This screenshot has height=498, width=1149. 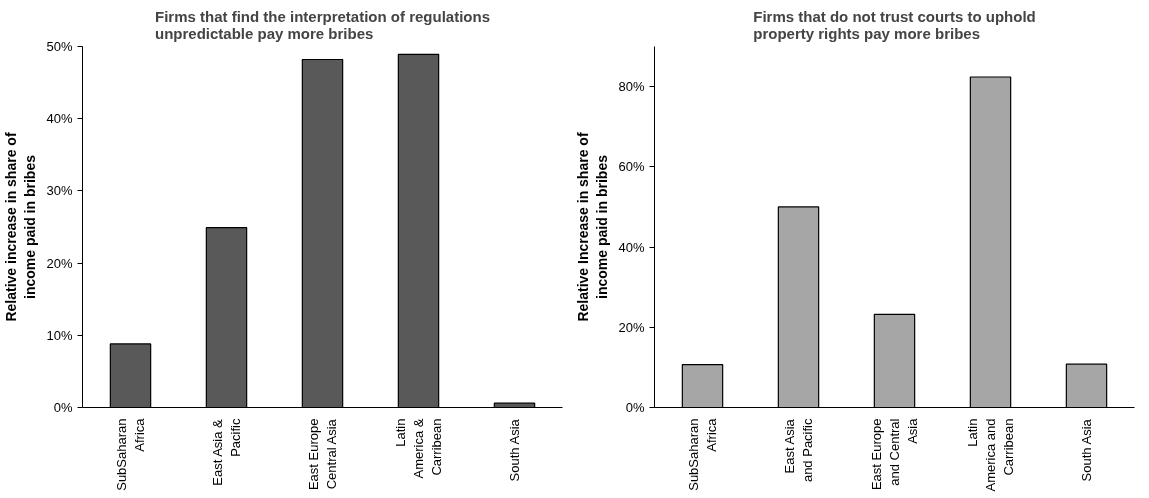 What do you see at coordinates (59, 191) in the screenshot?
I see `y-tick-label: 30%` at bounding box center [59, 191].